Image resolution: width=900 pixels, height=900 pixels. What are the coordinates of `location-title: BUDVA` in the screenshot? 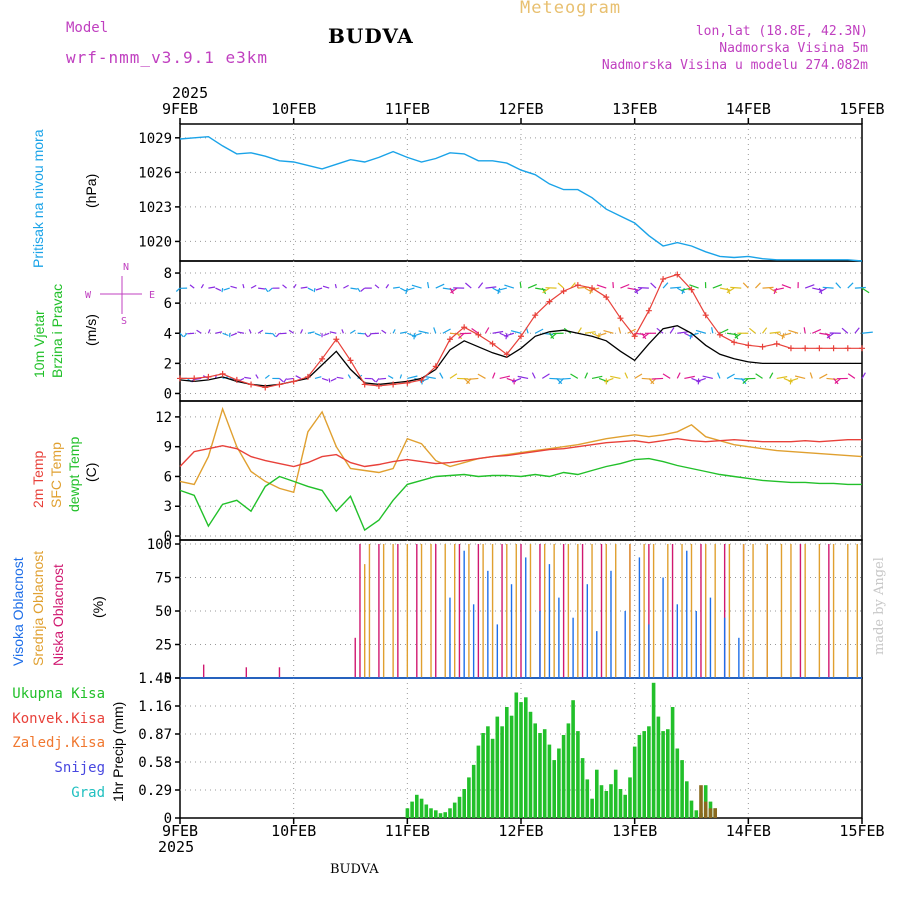 It's located at (371, 36).